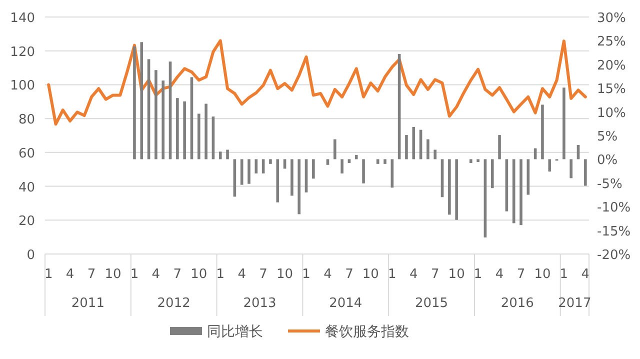 The height and width of the screenshot is (359, 640). What do you see at coordinates (609, 184) in the screenshot?
I see `y2-tick-label: -5%` at bounding box center [609, 184].